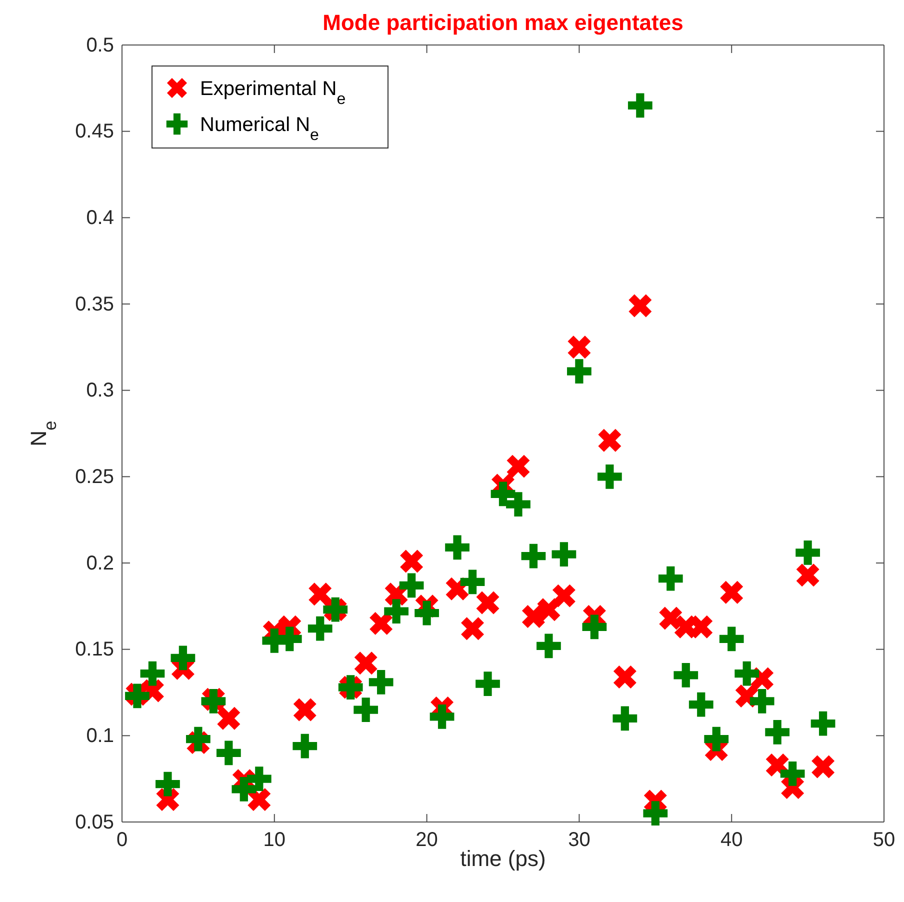 This screenshot has height=902, width=904. What do you see at coordinates (427, 840) in the screenshot?
I see `x-tick-label: 20` at bounding box center [427, 840].